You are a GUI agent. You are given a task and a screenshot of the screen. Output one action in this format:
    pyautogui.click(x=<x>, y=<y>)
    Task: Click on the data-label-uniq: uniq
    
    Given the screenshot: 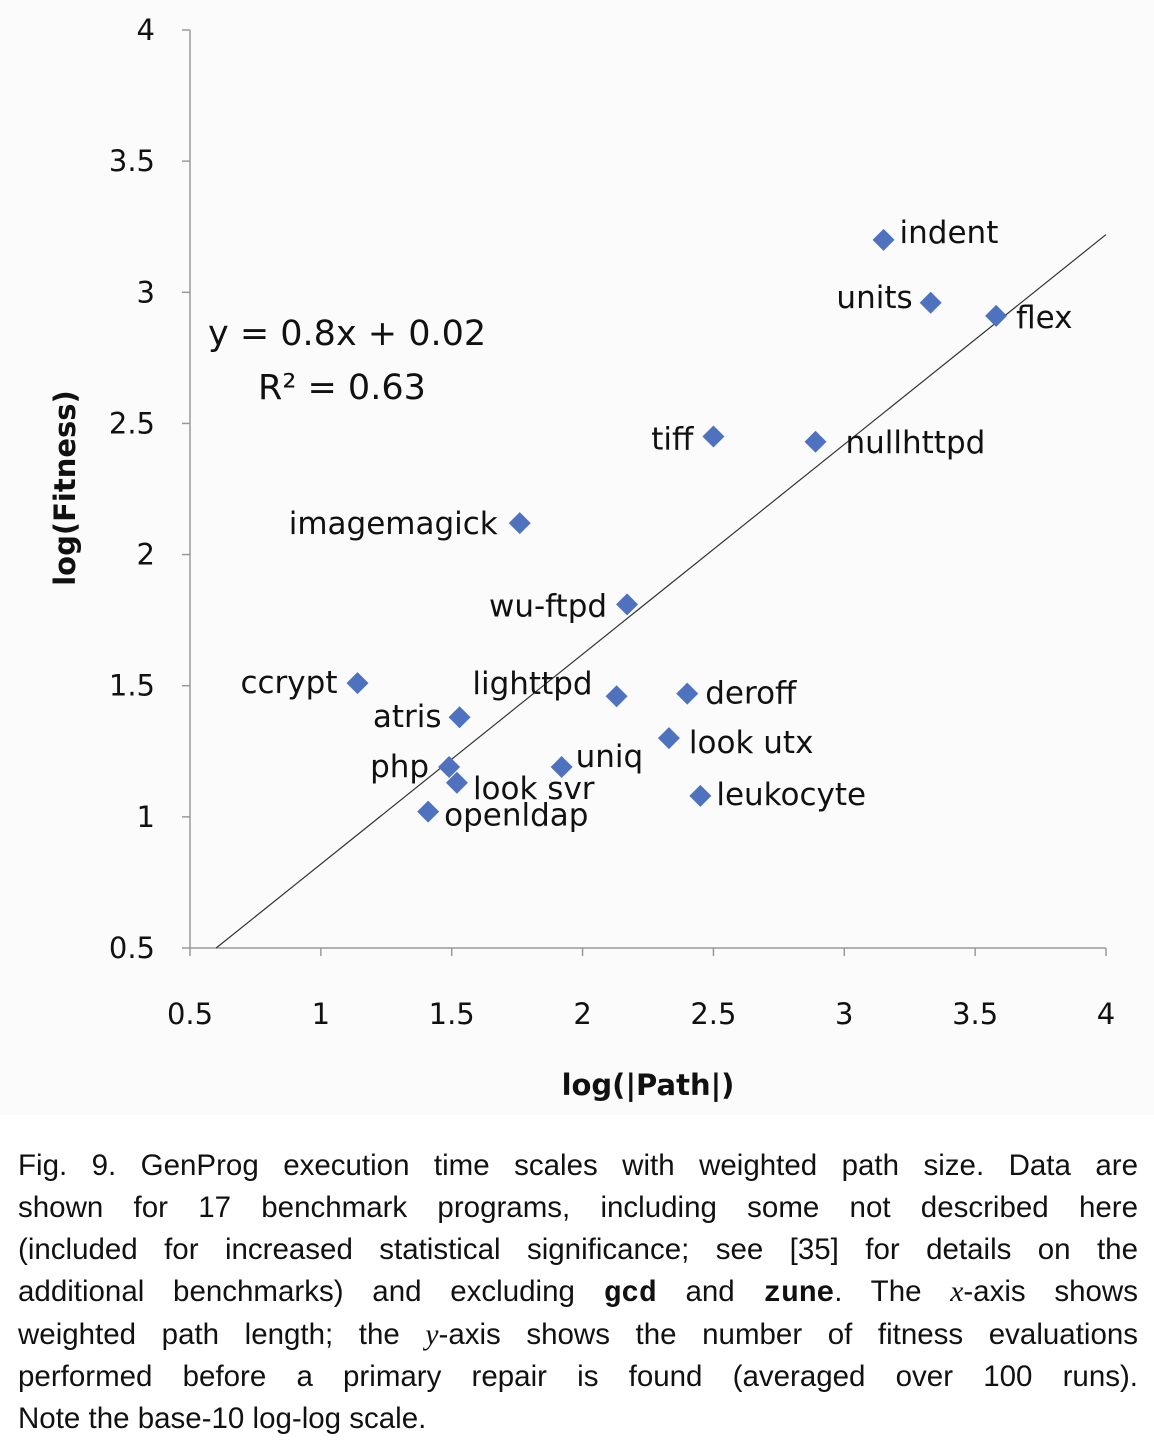 What is the action you would take?
    pyautogui.click(x=610, y=757)
    